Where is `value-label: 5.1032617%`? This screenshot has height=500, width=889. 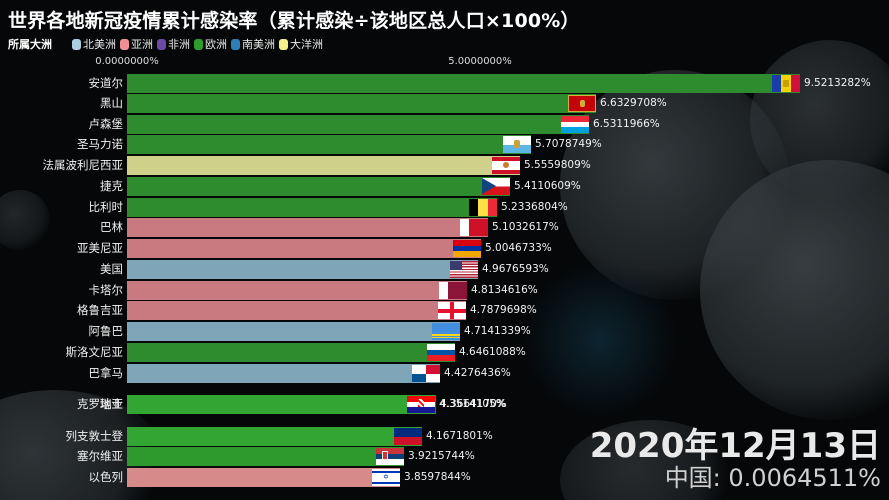
value-label: 5.1032617% is located at coordinates (525, 227).